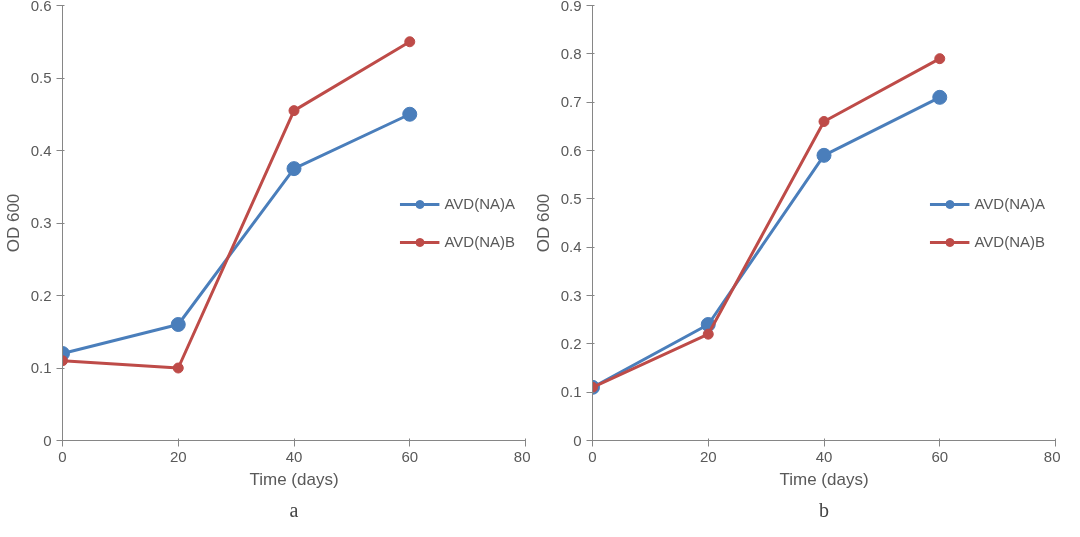 The height and width of the screenshot is (537, 1080). Describe the element at coordinates (571, 7) in the screenshot. I see `y-tick-label: 0.9` at that location.